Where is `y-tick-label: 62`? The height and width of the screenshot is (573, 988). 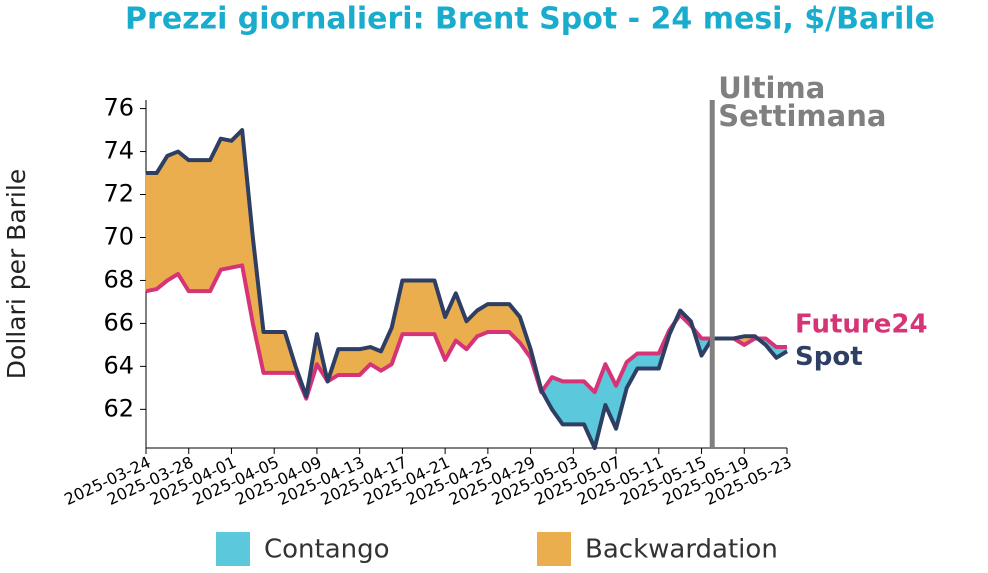
y-tick-label: 62 is located at coordinates (118, 408).